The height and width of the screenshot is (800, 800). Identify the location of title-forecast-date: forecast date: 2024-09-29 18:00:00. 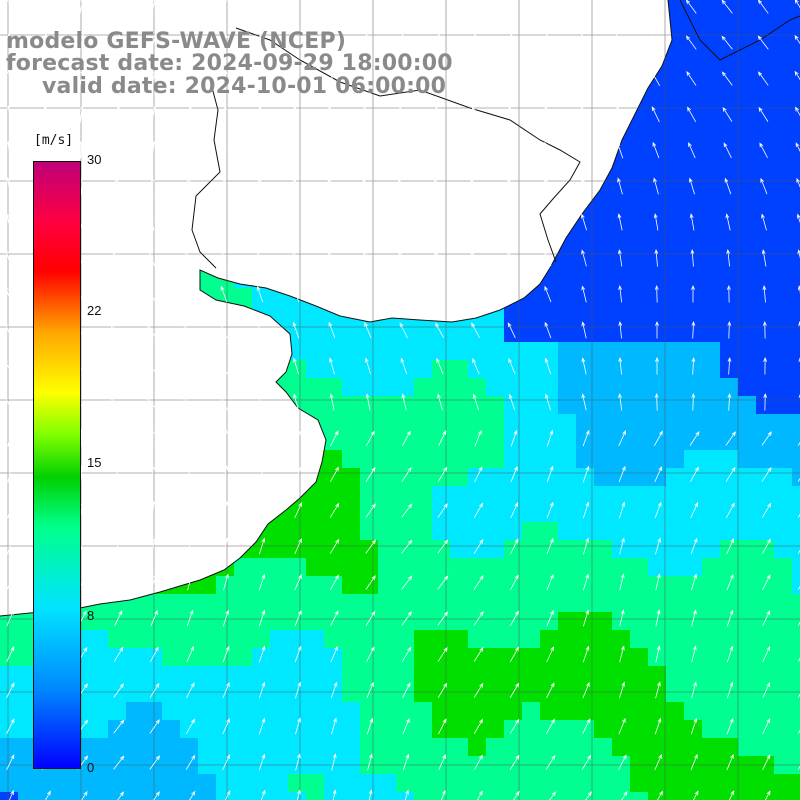
(229, 63).